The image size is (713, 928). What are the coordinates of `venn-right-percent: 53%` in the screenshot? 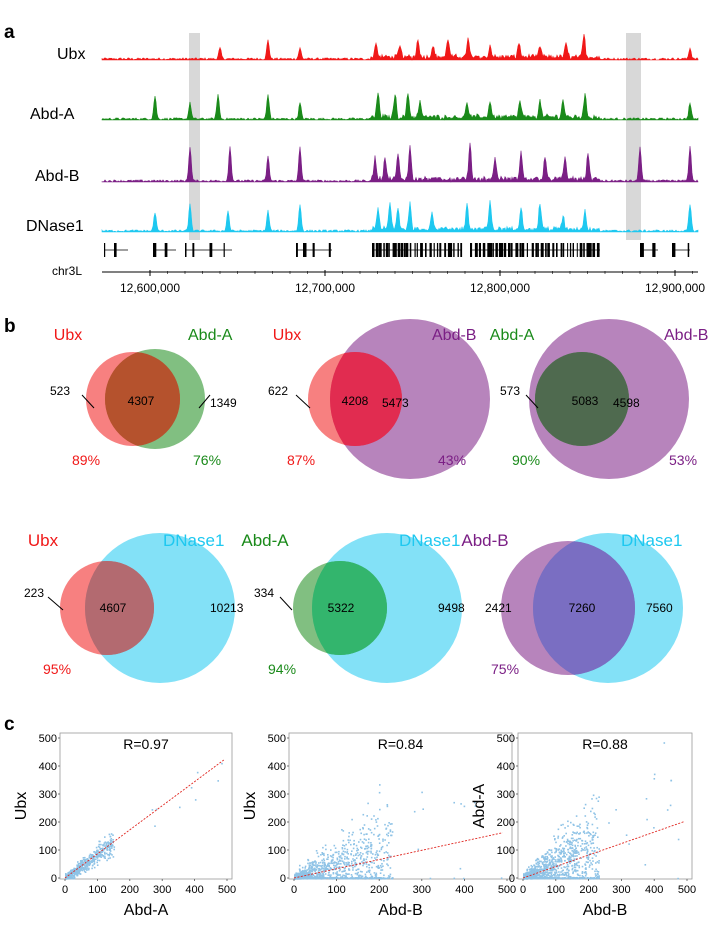 It's located at (683, 460).